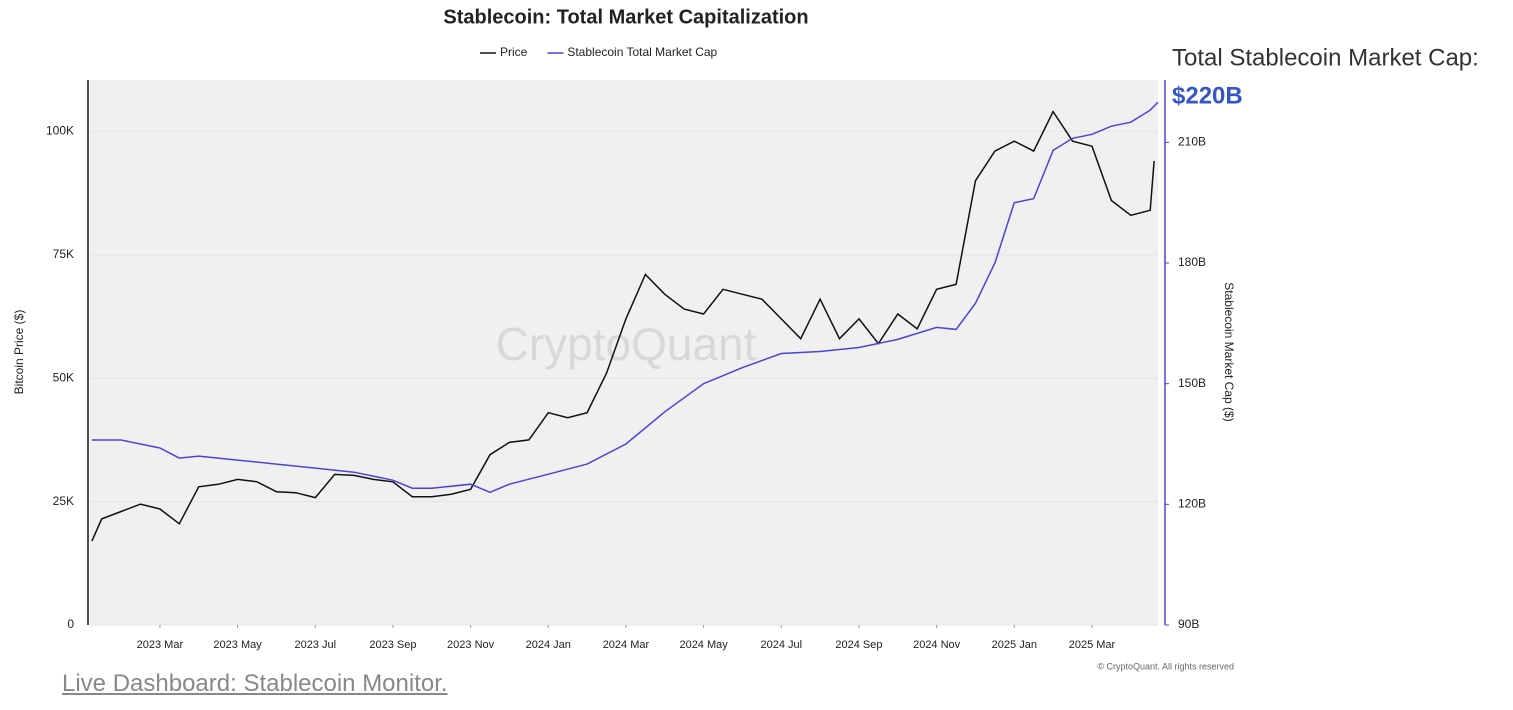 The width and height of the screenshot is (1513, 710). Describe the element at coordinates (1229, 351) in the screenshot. I see `y2-axis-label: Stablecoin Market Cap ($)` at that location.